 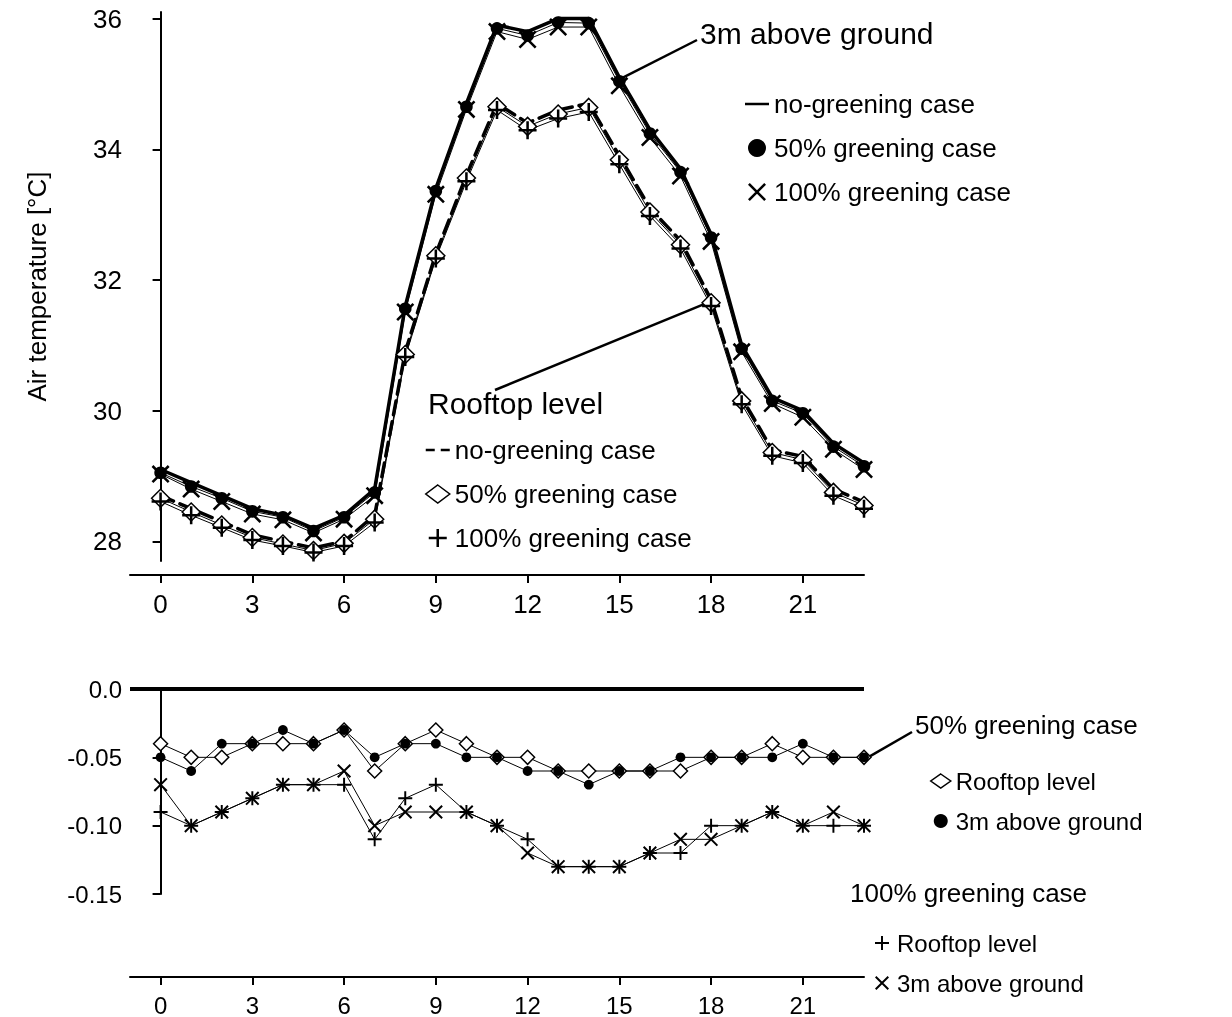 What do you see at coordinates (817, 33) in the screenshot?
I see `annotation: 3m above ground` at bounding box center [817, 33].